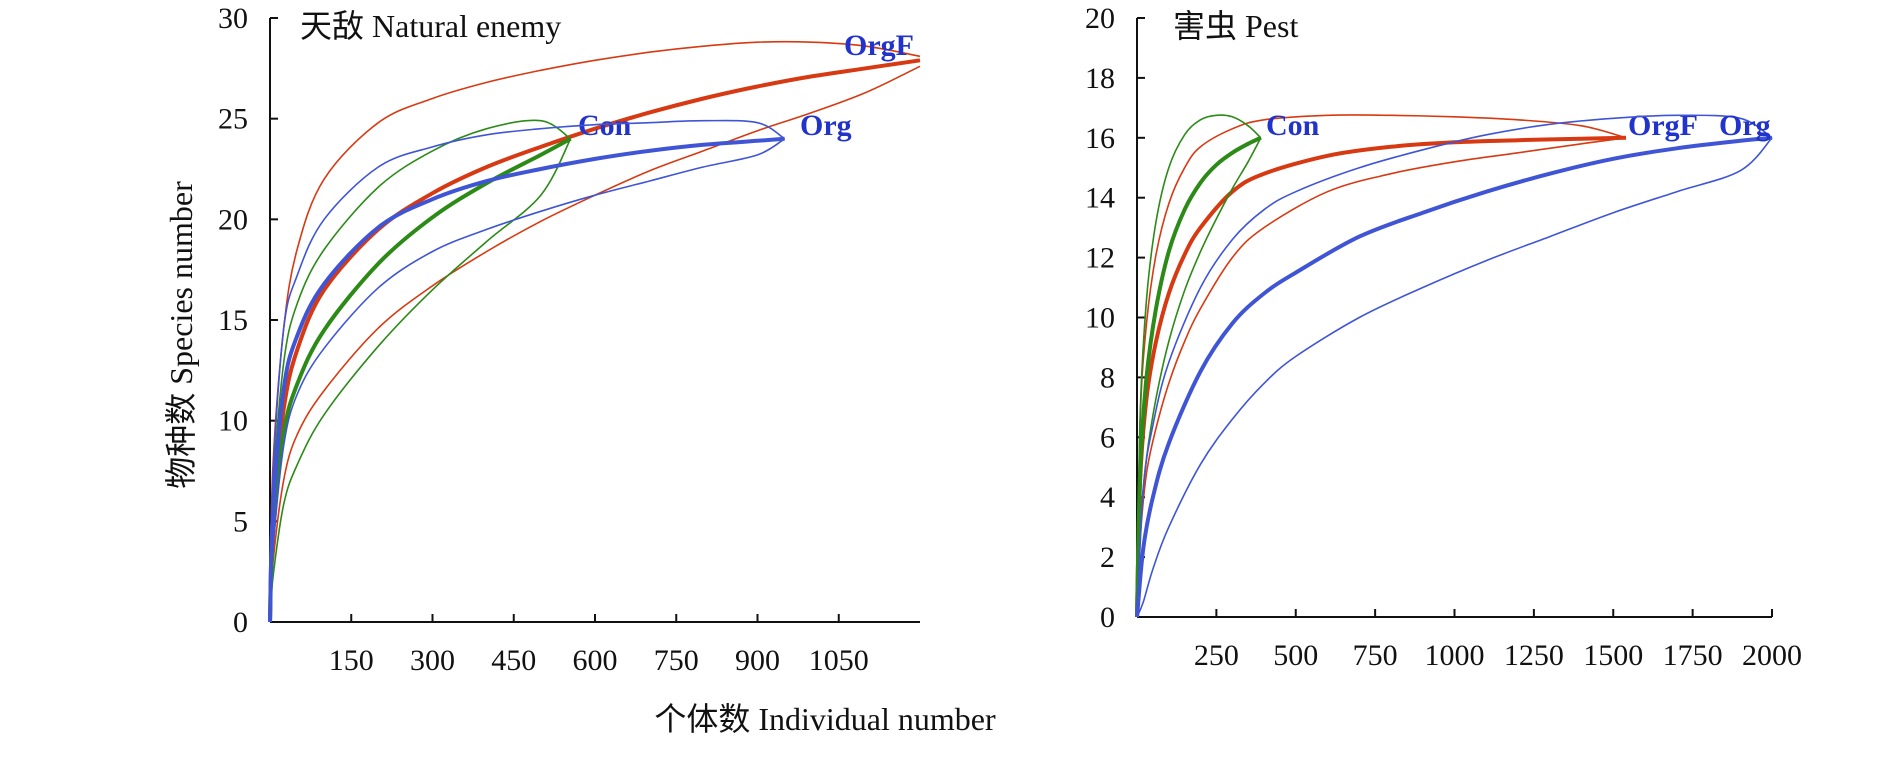  I want to click on pest-x-tick-label: 250, so click(1216, 655).